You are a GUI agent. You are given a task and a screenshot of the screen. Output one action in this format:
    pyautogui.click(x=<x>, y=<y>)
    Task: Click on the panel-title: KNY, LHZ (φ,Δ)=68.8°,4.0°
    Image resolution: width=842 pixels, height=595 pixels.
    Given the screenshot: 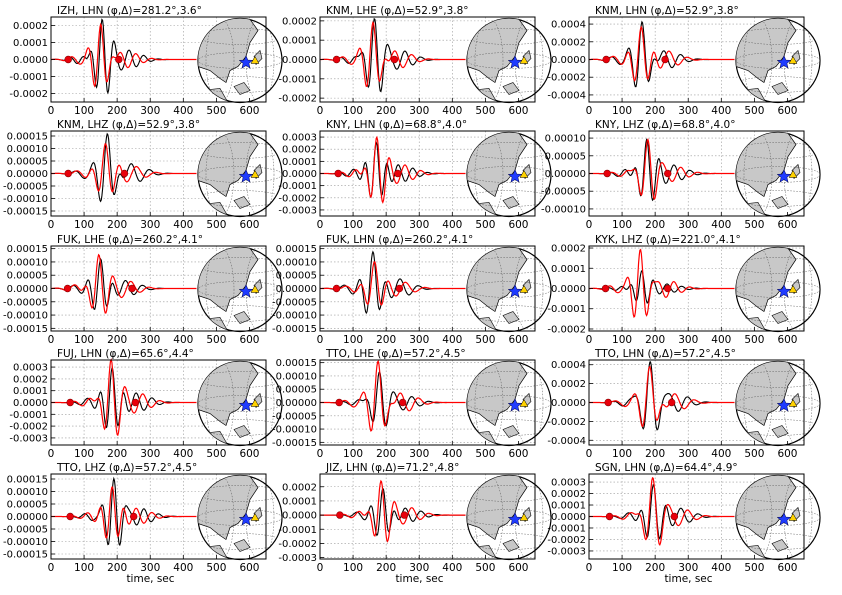 What is the action you would take?
    pyautogui.click(x=665, y=125)
    